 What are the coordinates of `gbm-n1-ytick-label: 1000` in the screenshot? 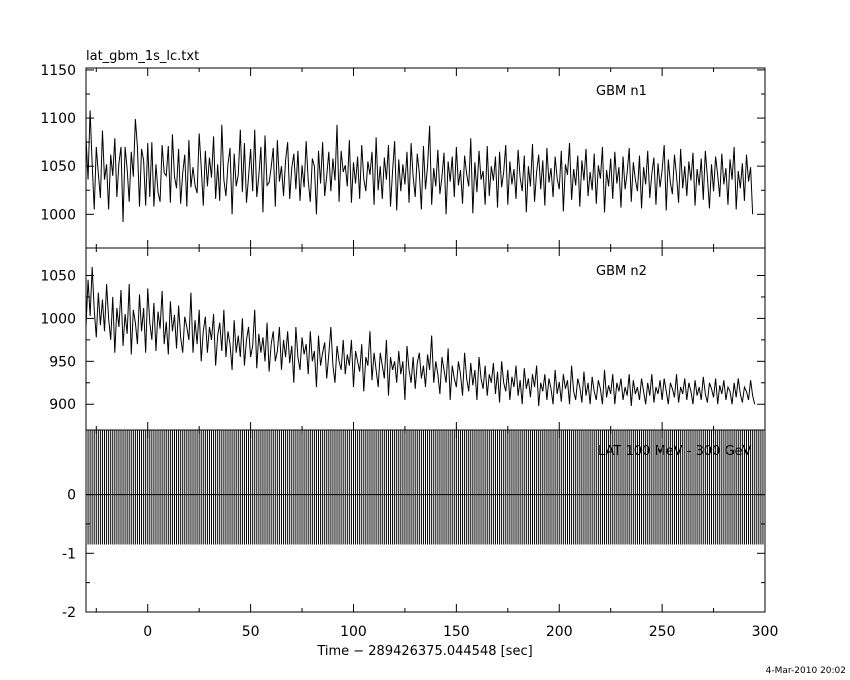 It's located at (58, 215).